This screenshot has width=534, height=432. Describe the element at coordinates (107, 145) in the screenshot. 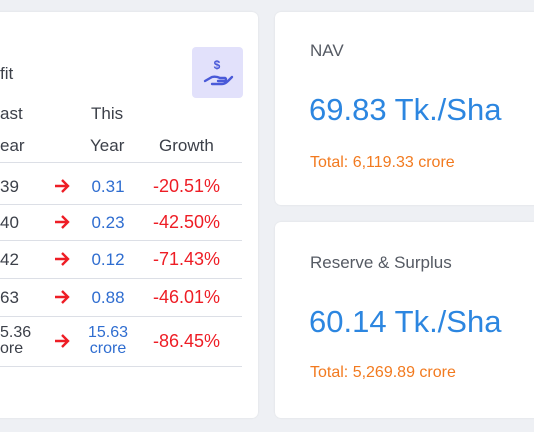

I see `header-this-year-2: Year` at that location.